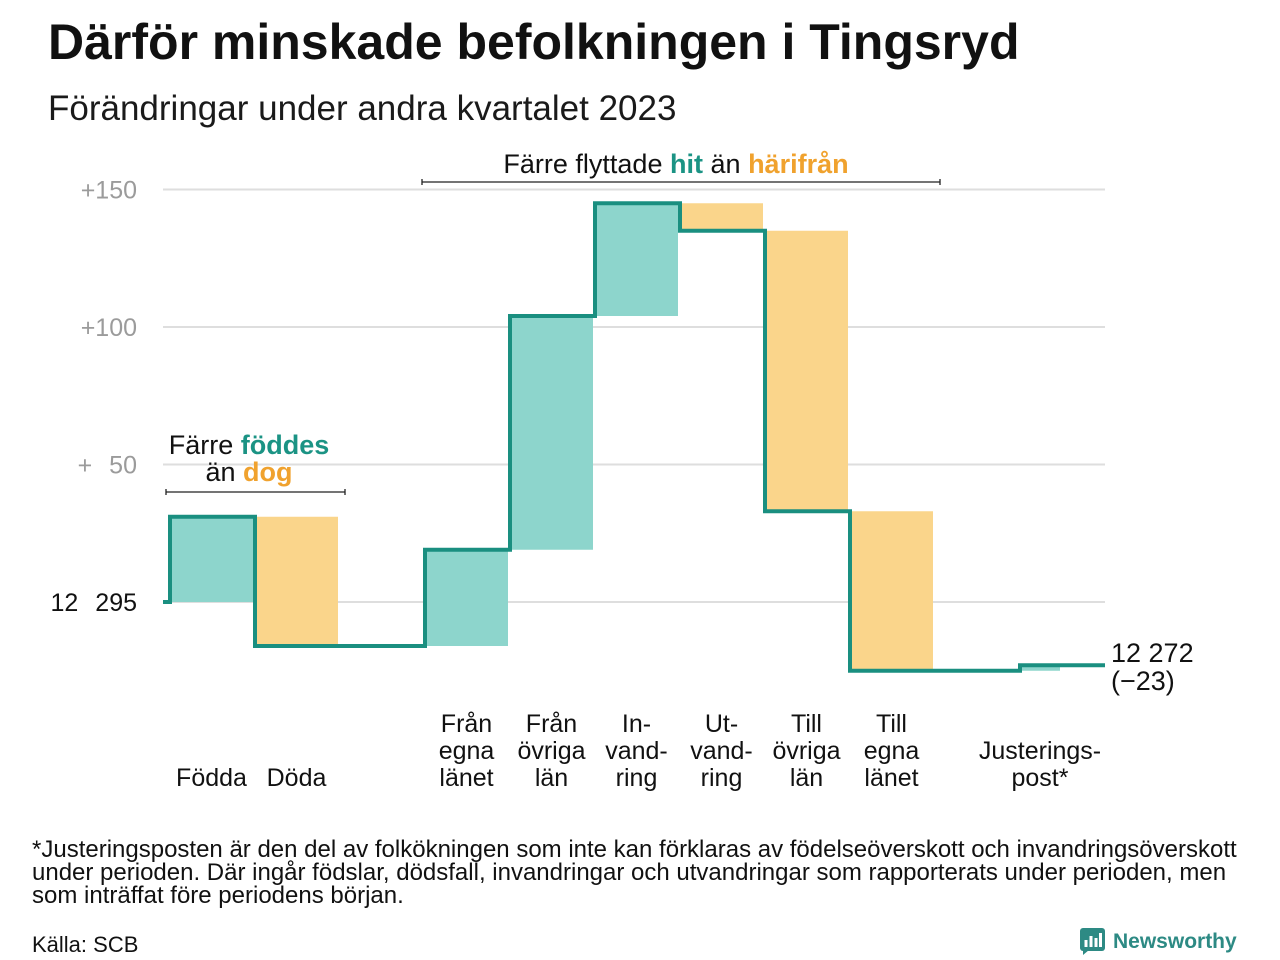  Describe the element at coordinates (268, 472) in the screenshot. I see `annotation-highlight-outflow: dog` at that location.